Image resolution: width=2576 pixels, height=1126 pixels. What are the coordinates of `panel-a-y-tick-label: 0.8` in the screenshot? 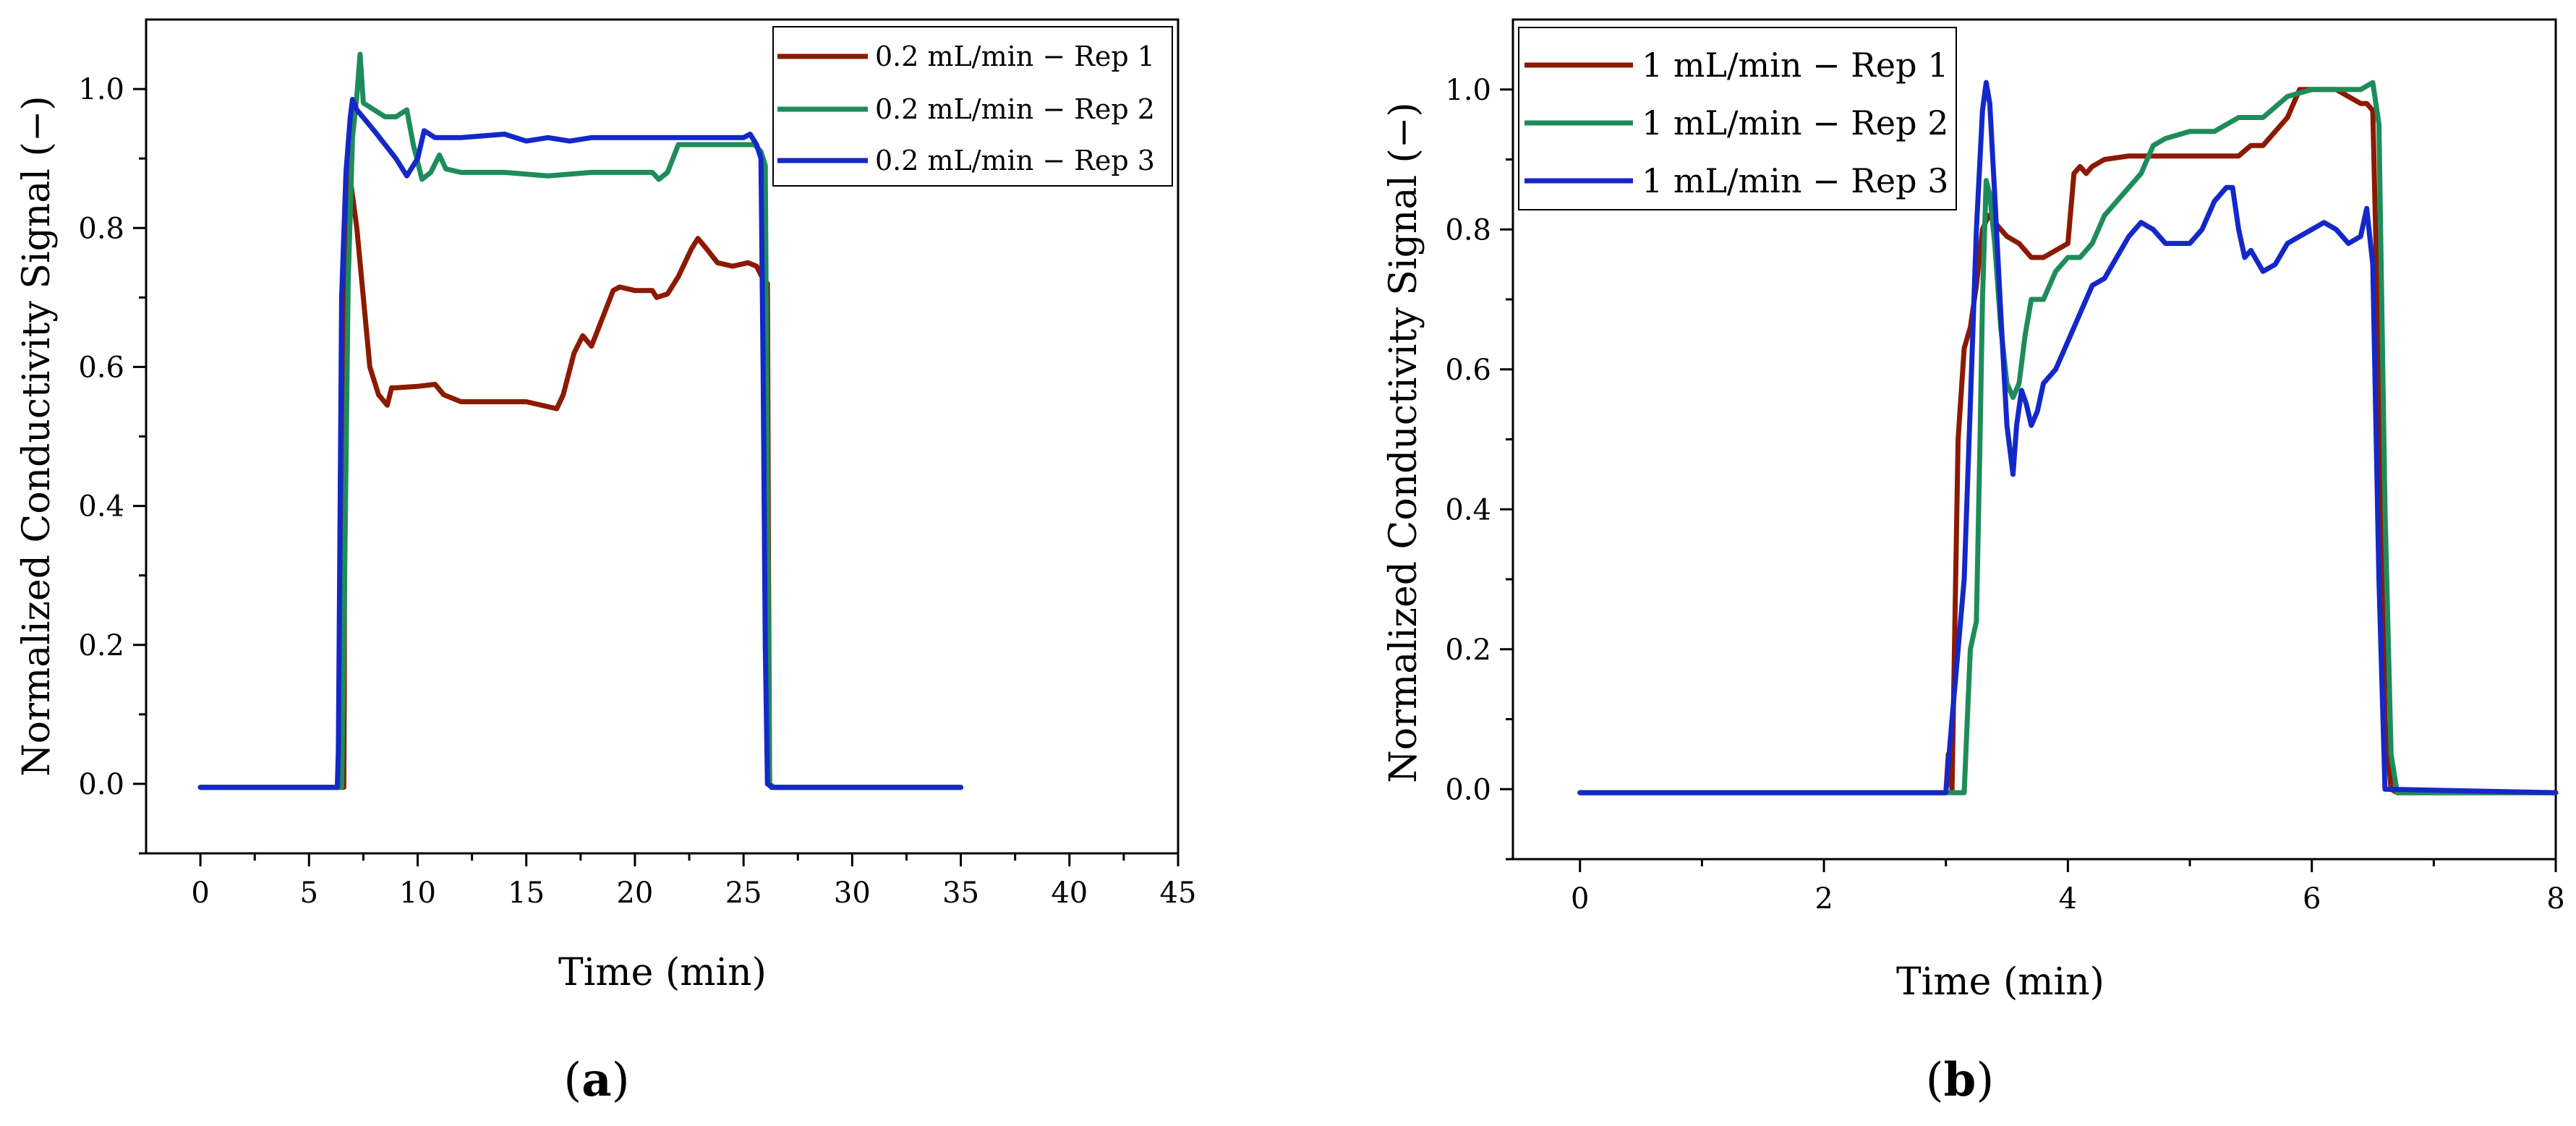 It's located at (101, 228).